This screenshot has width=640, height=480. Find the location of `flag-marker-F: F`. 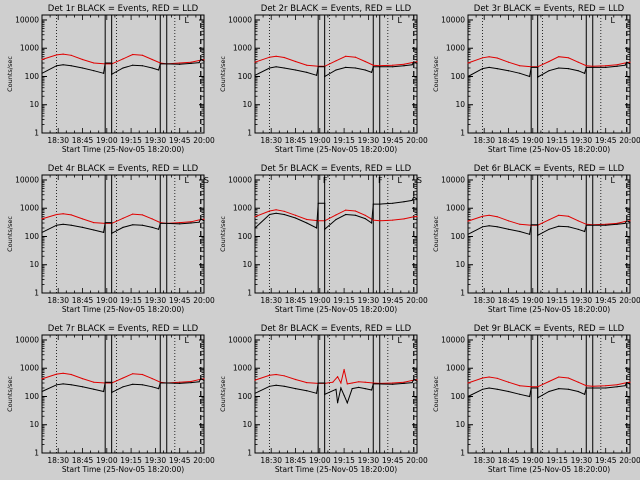

flag-marker-F: F is located at coordinates (325, 180).